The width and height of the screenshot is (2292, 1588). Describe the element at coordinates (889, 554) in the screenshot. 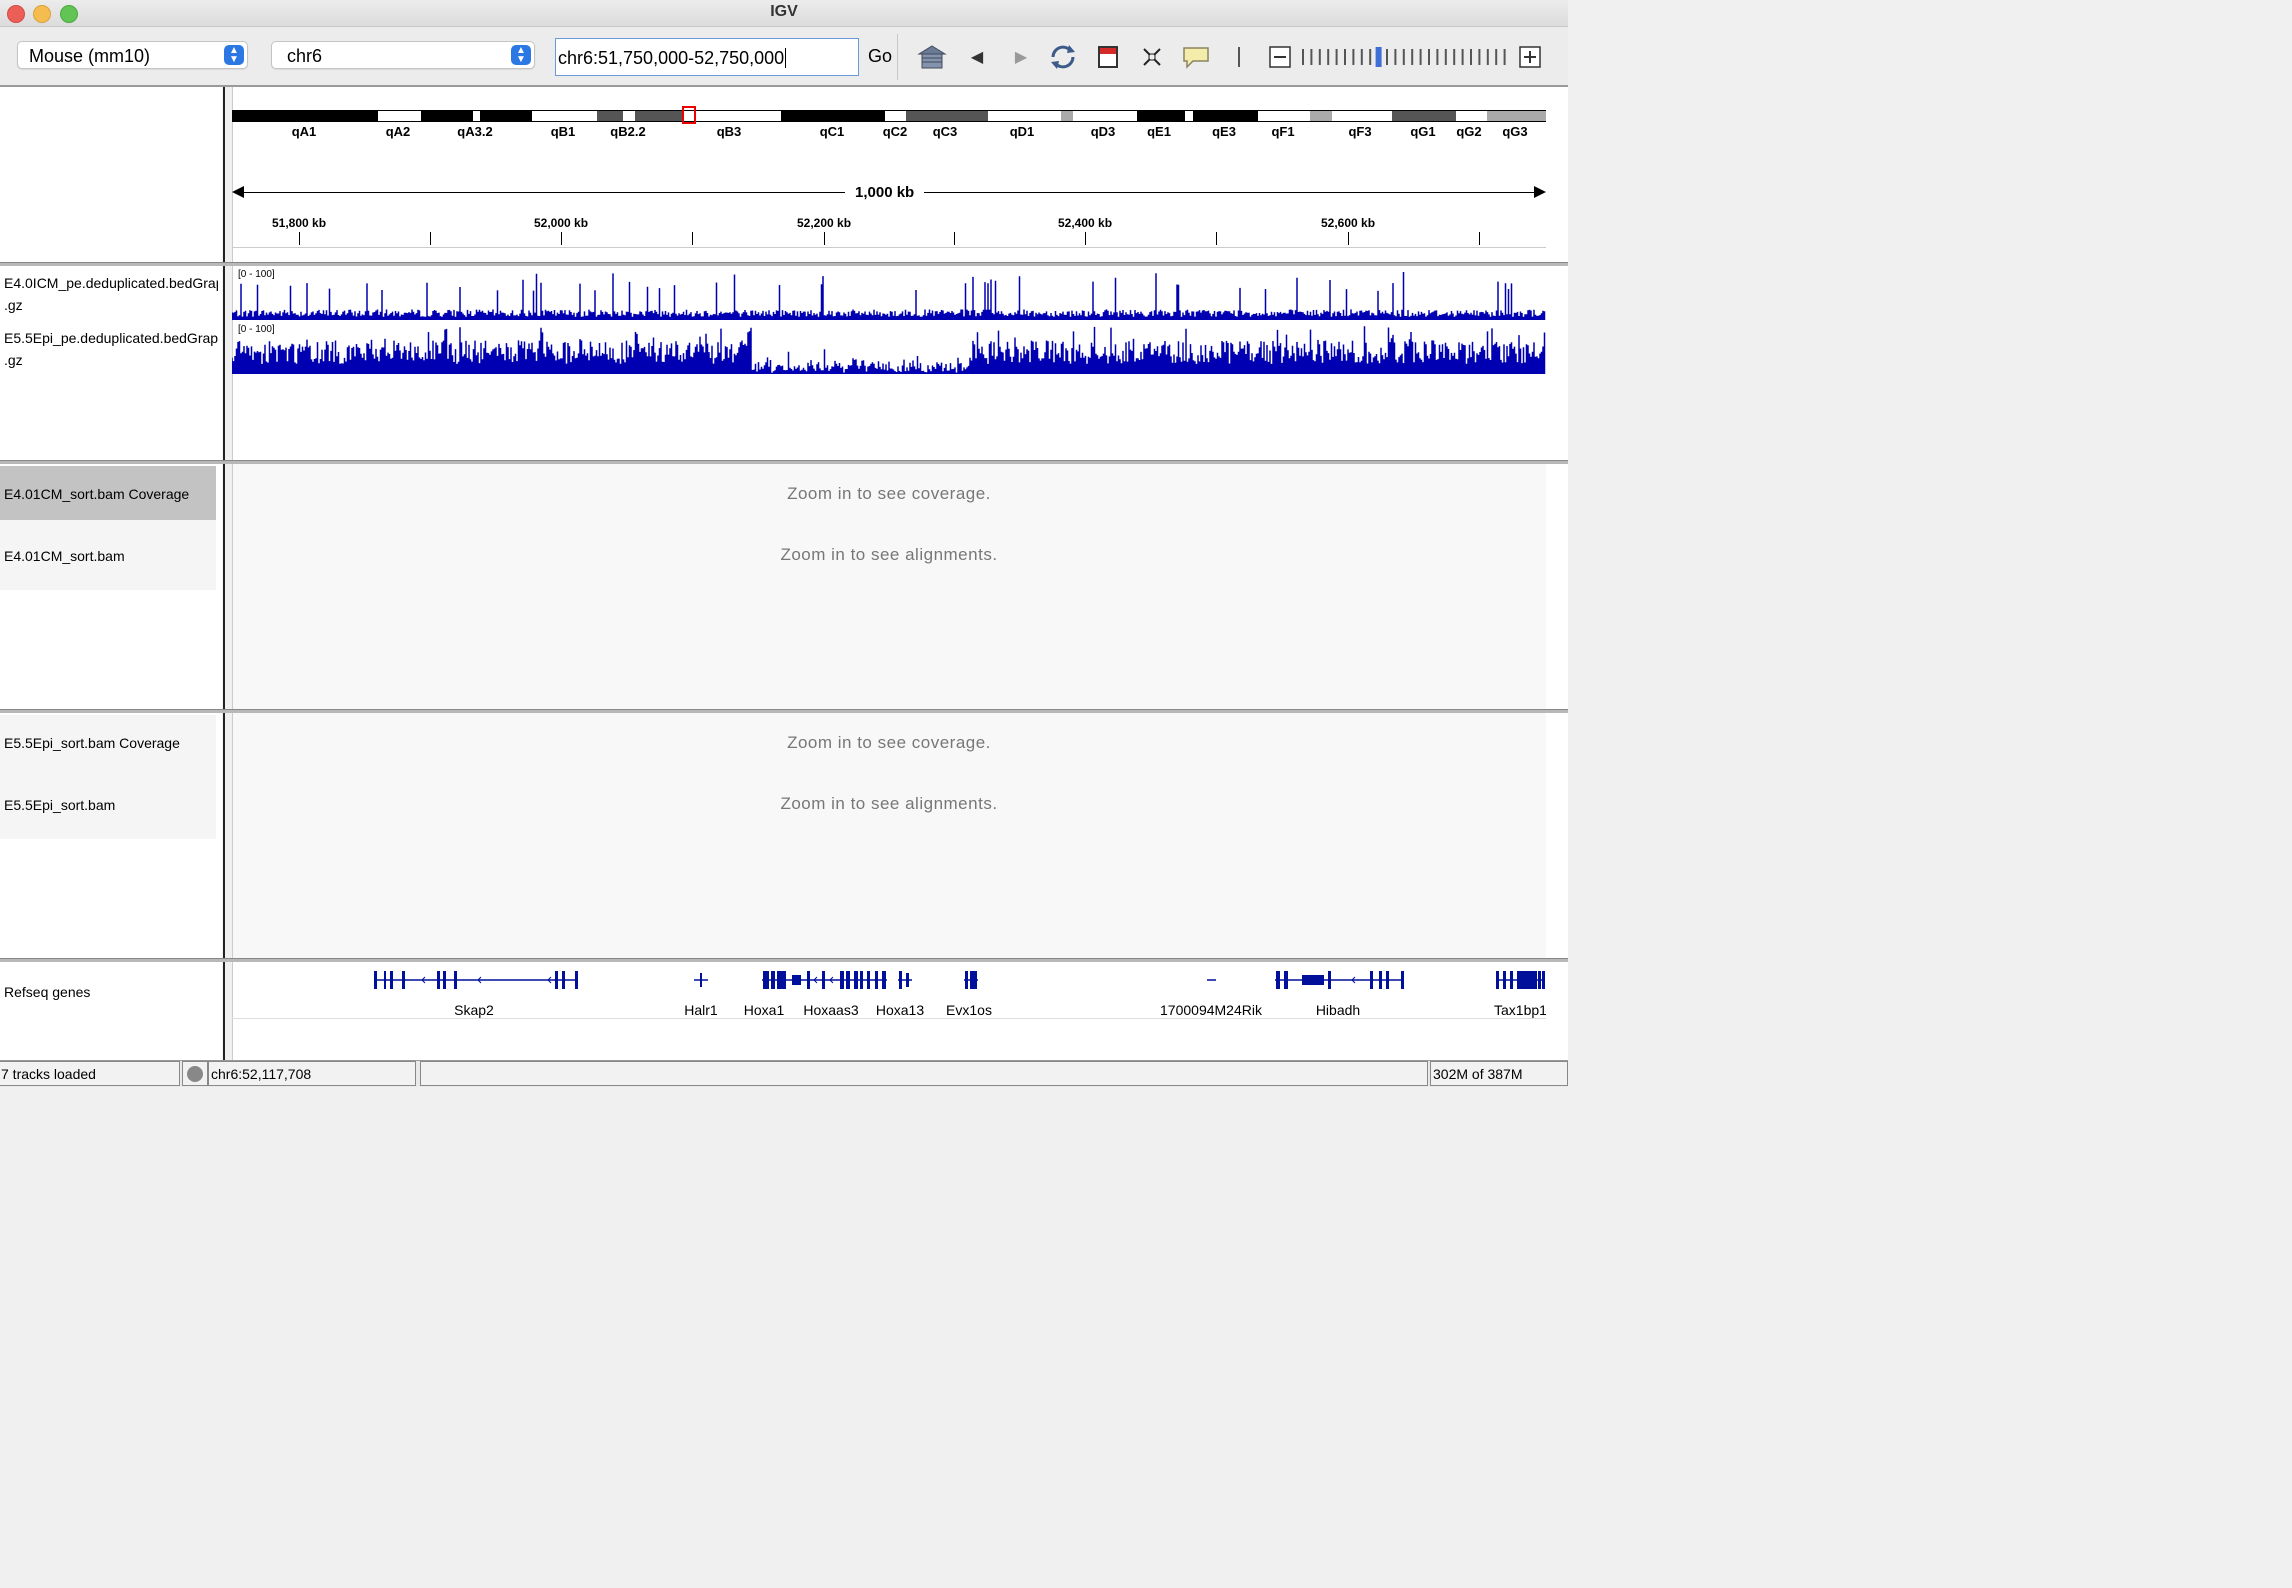

I see `alignments-zoom-message: Zoom in to see alignments.` at that location.